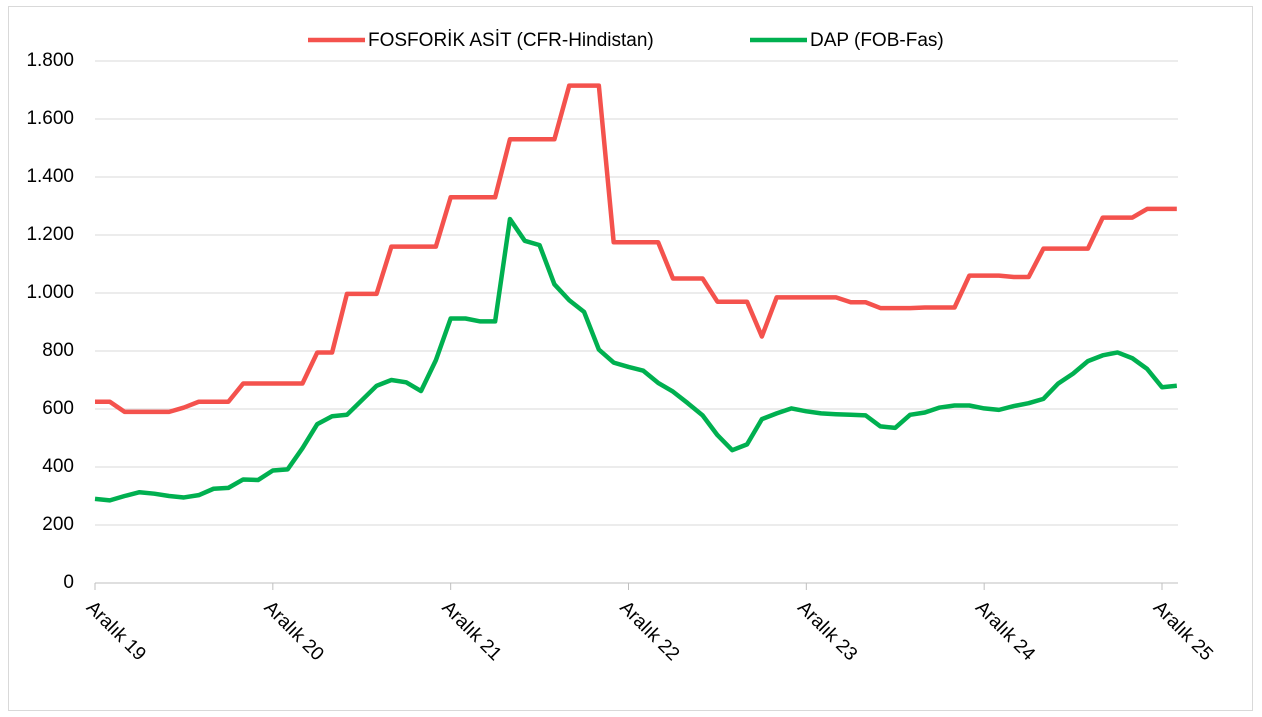 This screenshot has width=1262, height=717. I want to click on y-tick-label: 1.400, so click(50, 176).